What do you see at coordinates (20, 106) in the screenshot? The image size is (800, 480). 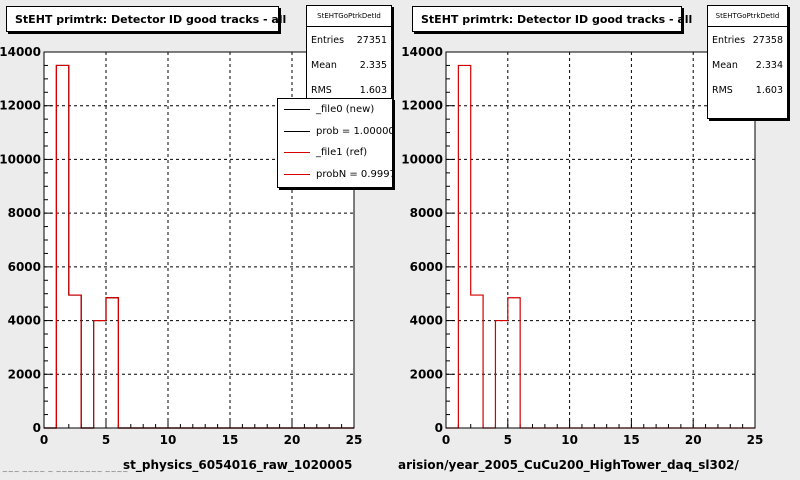 I see `left-y-tick-label: 12000` at bounding box center [20, 106].